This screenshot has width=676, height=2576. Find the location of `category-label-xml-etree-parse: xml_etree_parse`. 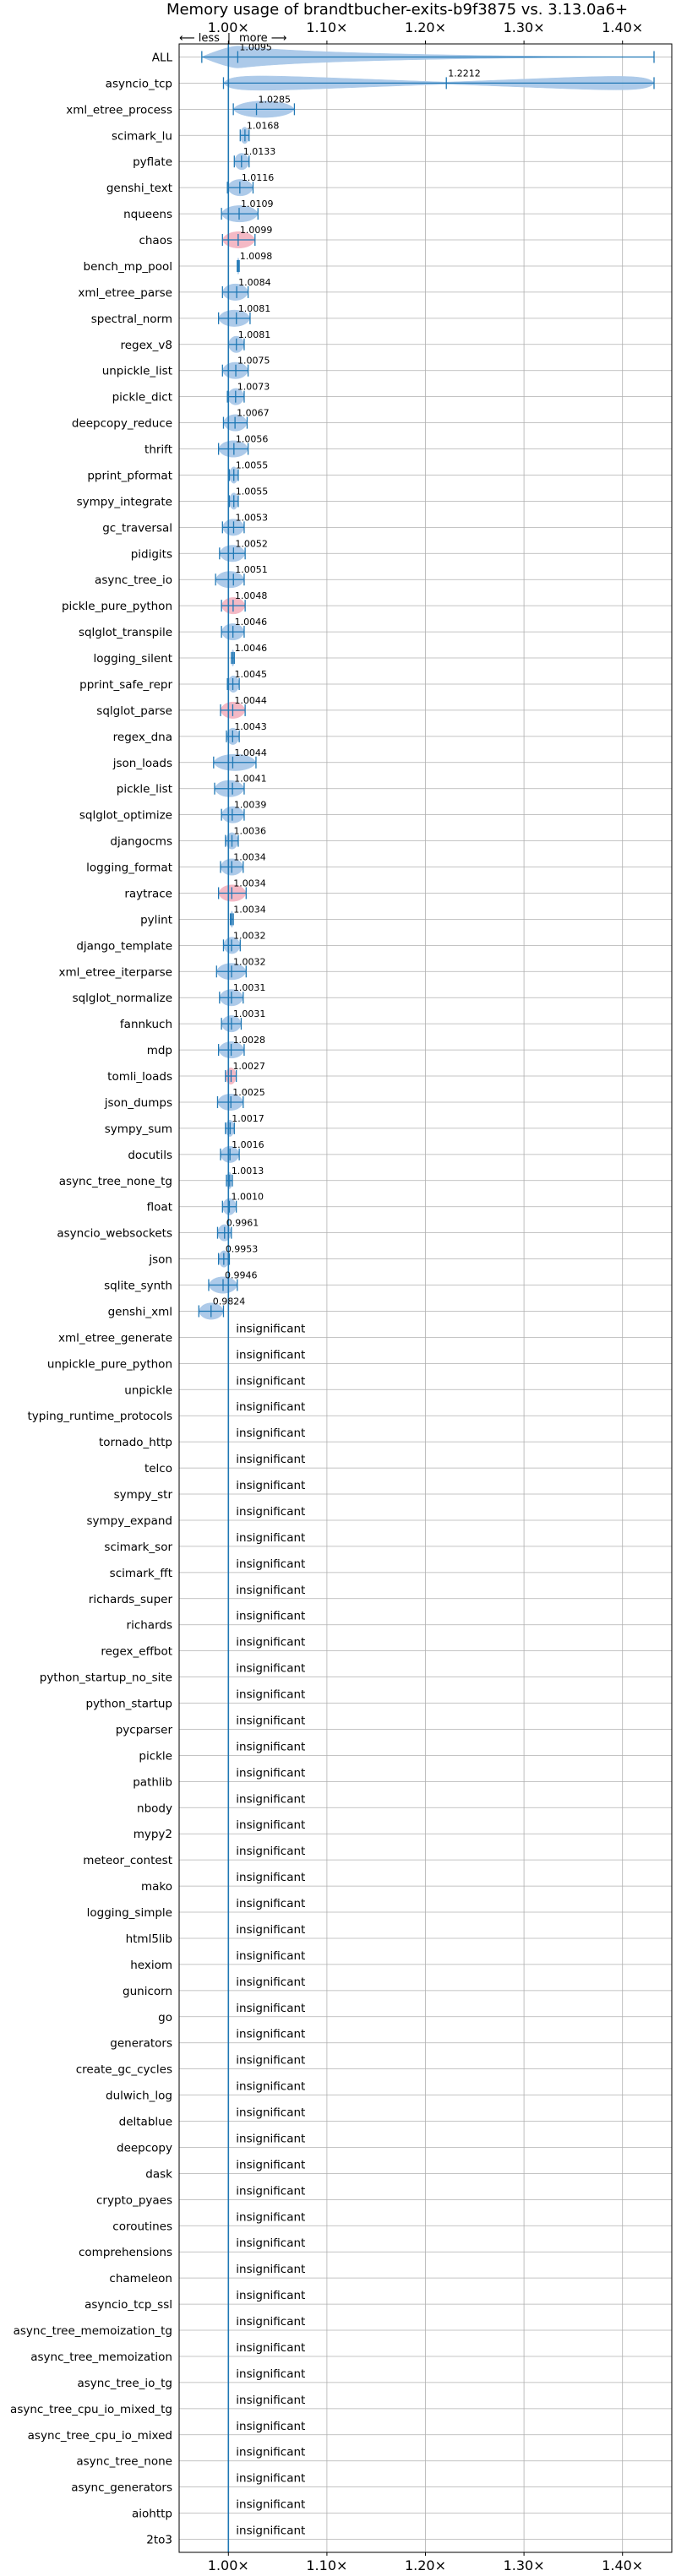

category-label-xml-etree-parse: xml_etree_parse is located at coordinates (125, 293).